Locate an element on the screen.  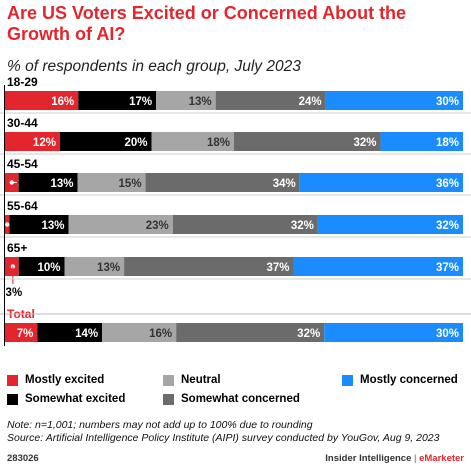
category-label: 18-29 is located at coordinates (22, 82).